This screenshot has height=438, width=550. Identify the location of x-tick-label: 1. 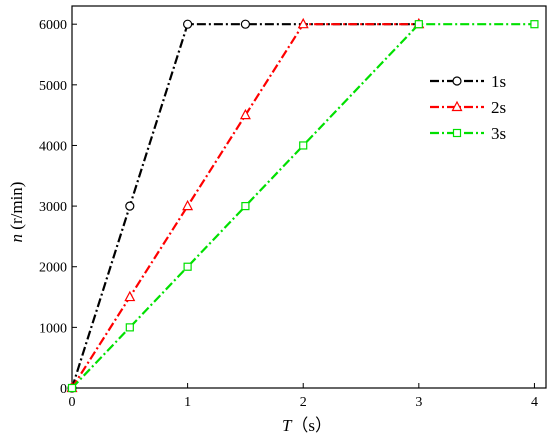
(187, 402).